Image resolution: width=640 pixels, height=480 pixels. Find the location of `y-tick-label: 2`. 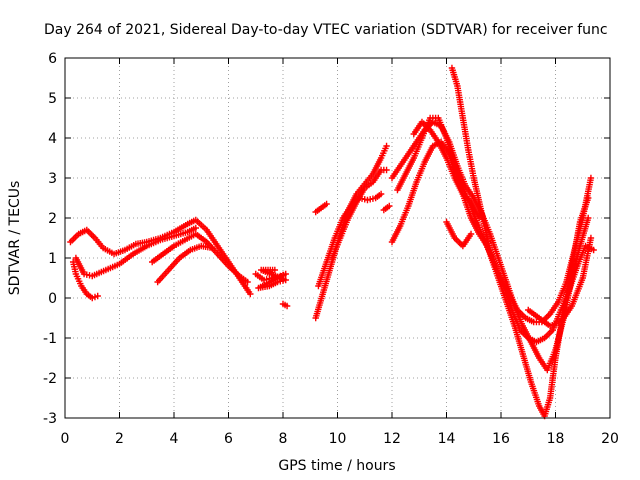

y-tick-label: 2 is located at coordinates (52, 219).